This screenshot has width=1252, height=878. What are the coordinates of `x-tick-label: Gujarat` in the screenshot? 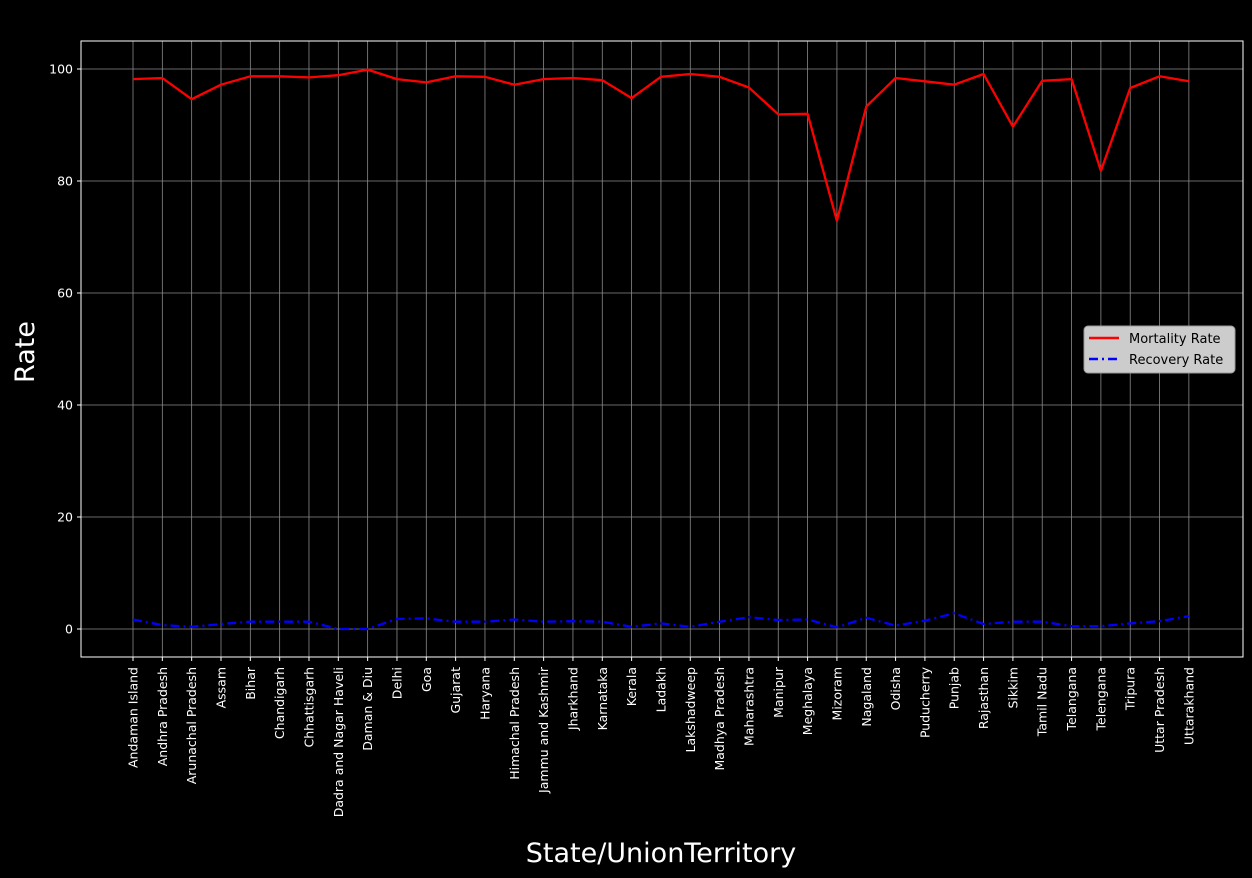 It's located at (455, 690).